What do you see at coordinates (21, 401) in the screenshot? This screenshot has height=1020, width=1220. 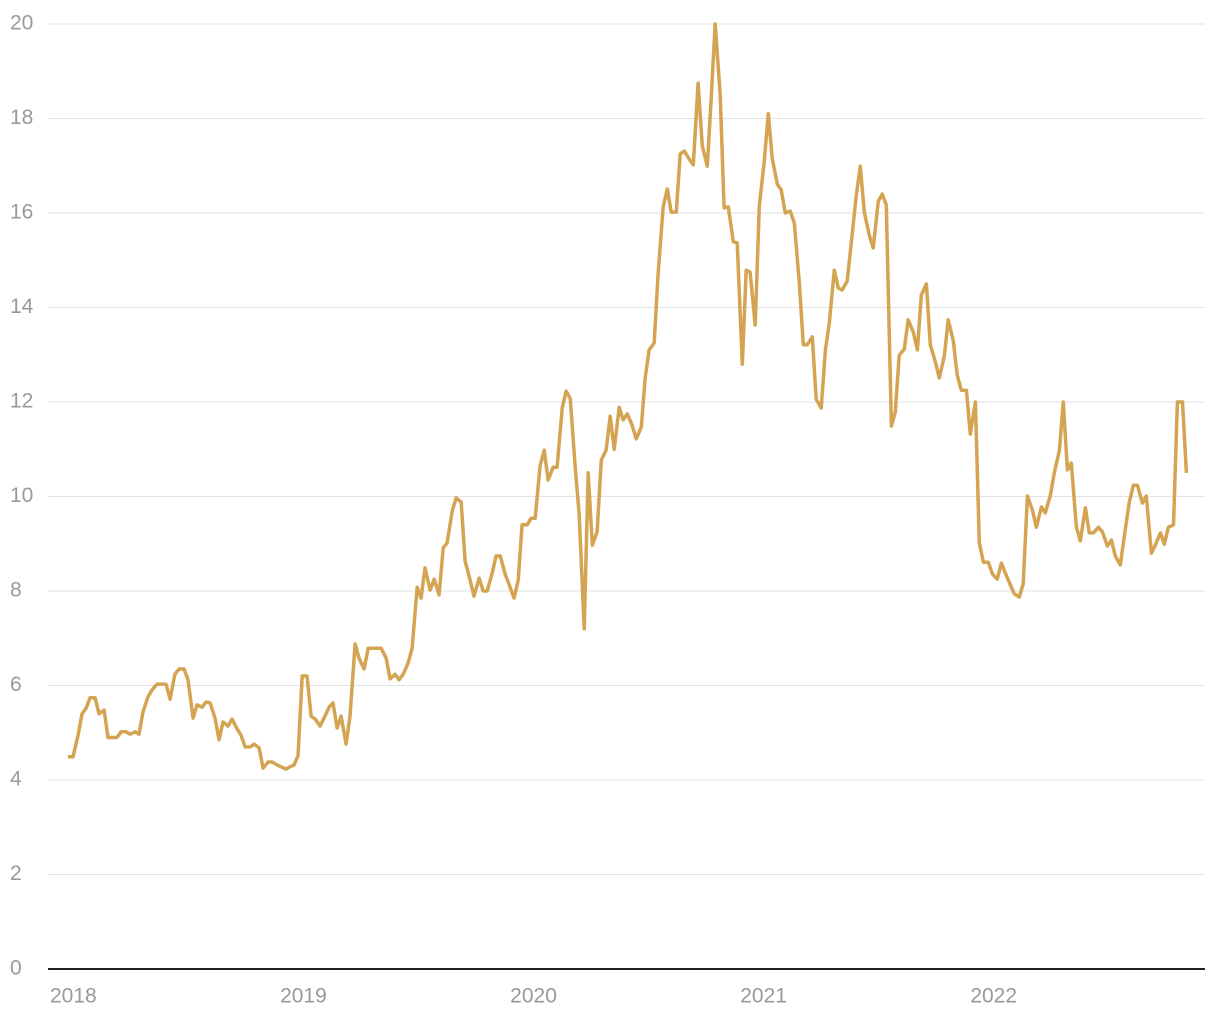 I see `y-tick-label: 12` at bounding box center [21, 401].